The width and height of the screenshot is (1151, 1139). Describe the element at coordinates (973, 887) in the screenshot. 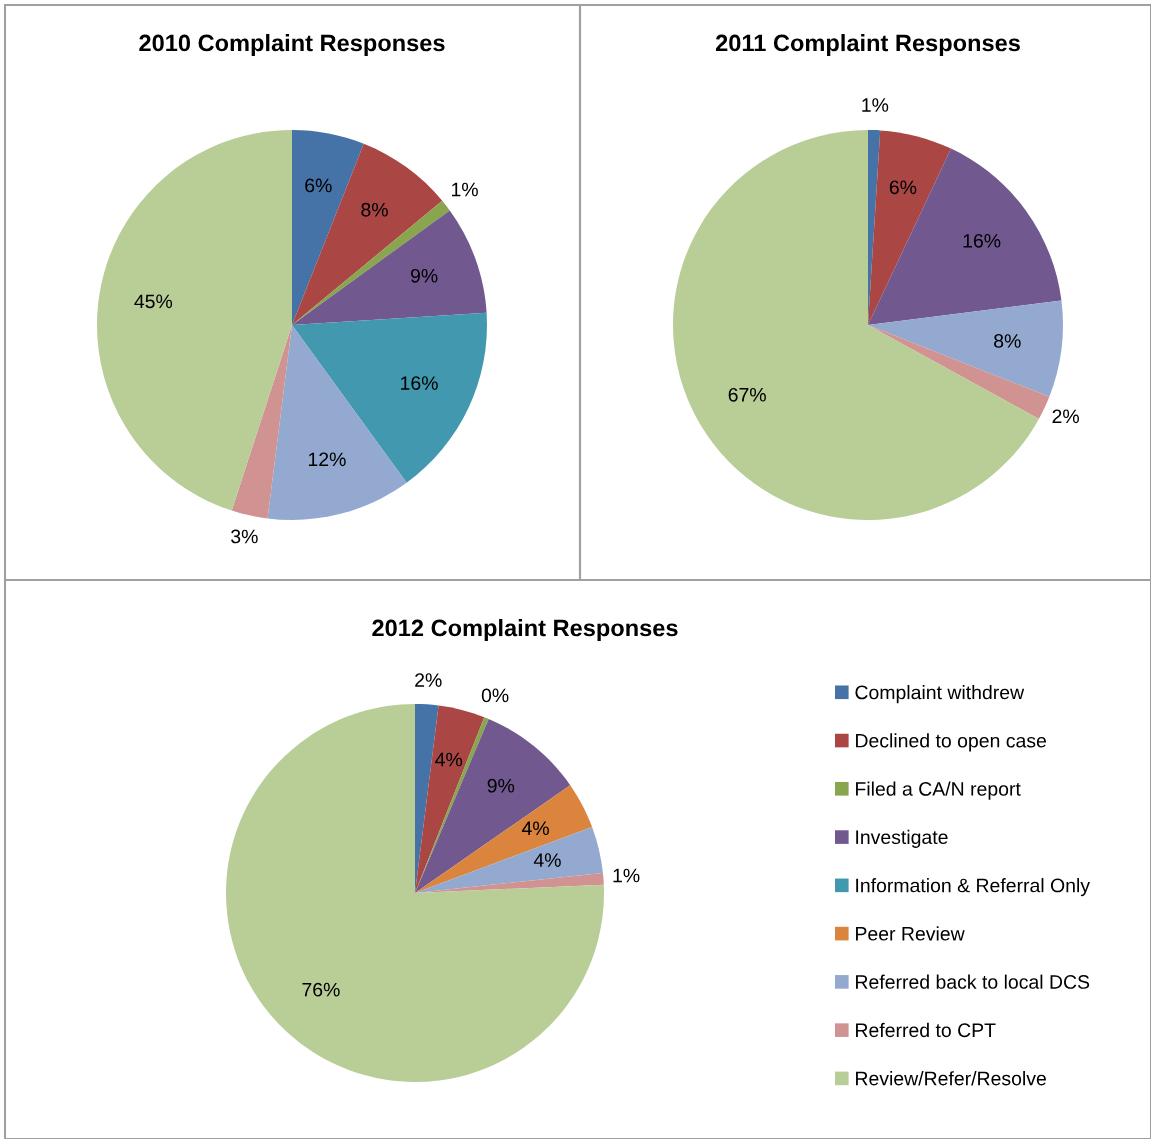

I see `legend-label: Information & Referral Only` at that location.